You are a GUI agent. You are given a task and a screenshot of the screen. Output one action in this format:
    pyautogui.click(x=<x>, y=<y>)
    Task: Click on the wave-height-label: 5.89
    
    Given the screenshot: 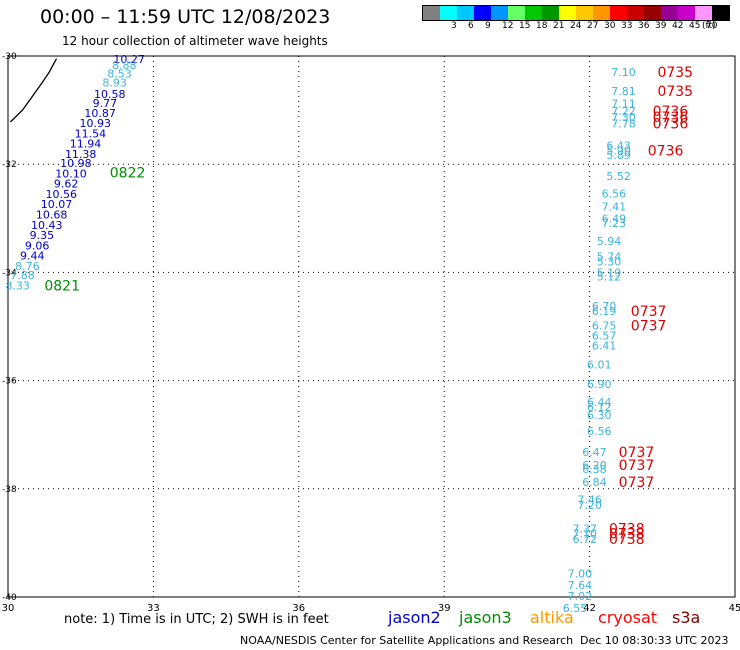 What is the action you would take?
    pyautogui.click(x=618, y=155)
    